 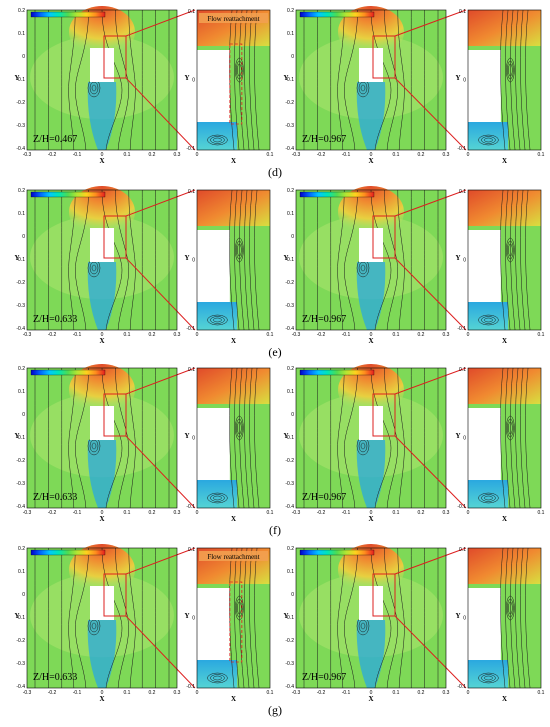 I want to click on flow-reattachment-label: Flow reattachment, so click(x=233, y=19).